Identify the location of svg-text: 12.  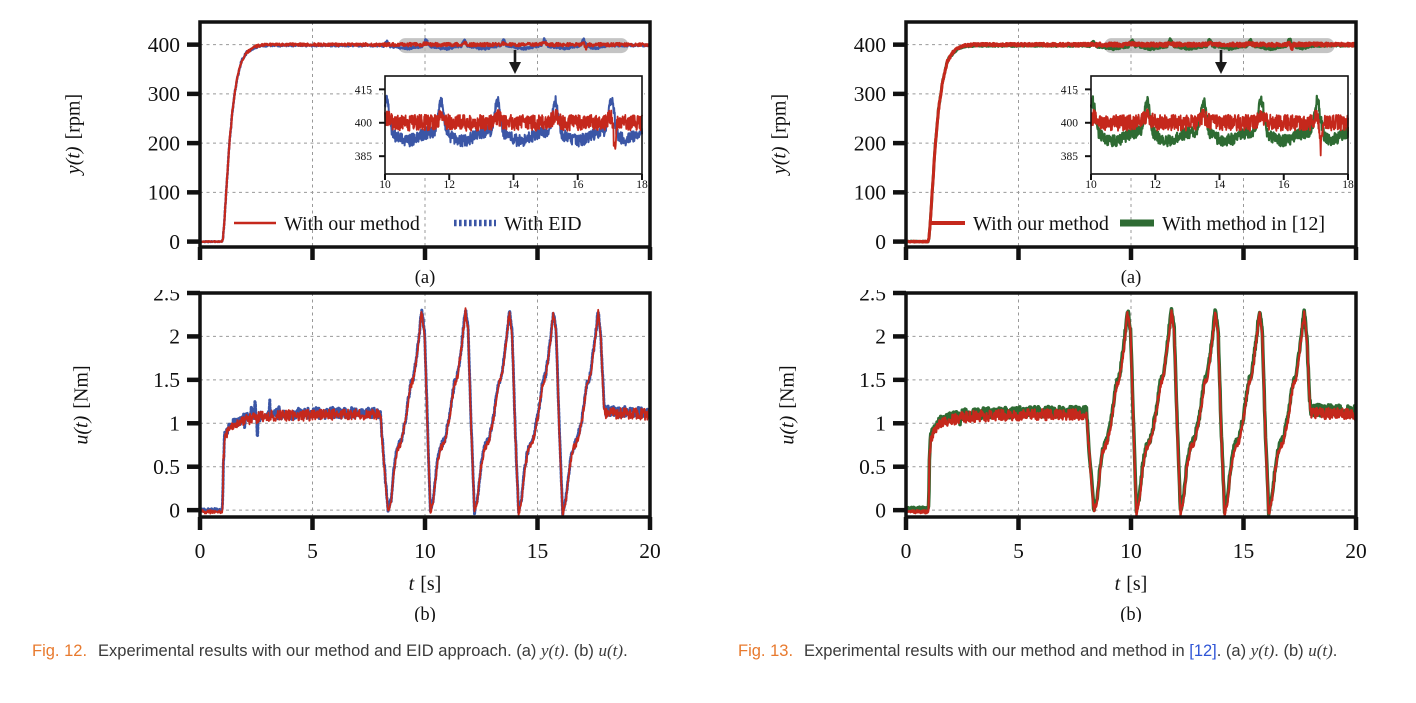
(450, 185).